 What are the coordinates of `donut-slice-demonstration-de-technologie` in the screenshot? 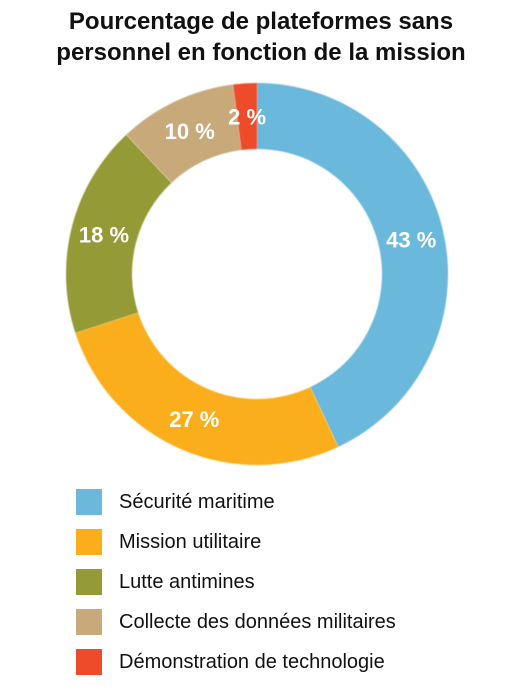 It's located at (245, 116).